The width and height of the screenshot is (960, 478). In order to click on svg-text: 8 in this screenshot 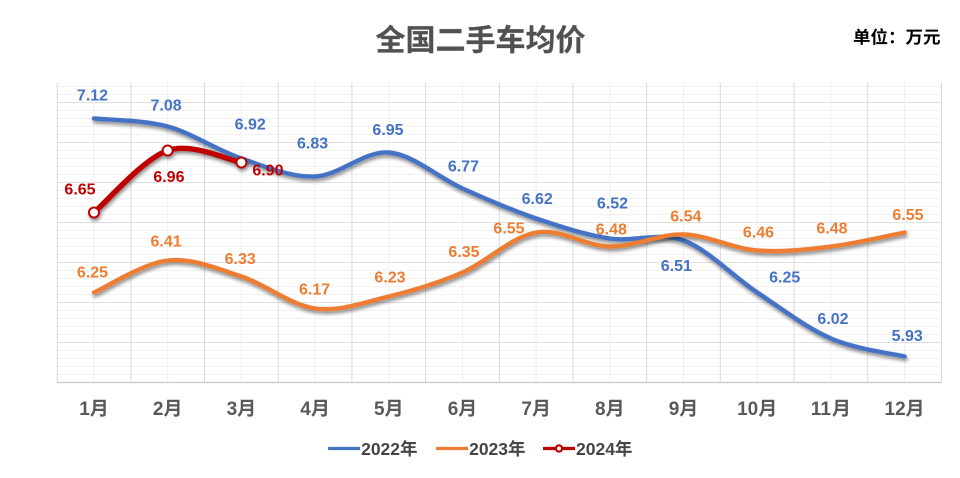, I will do `click(600, 409)`.